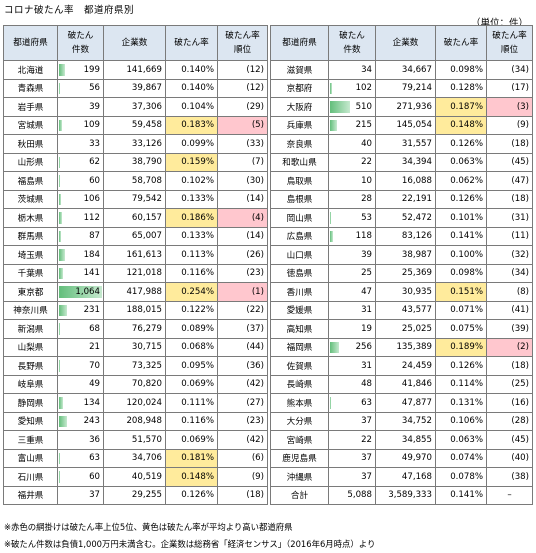 This screenshot has height=553, width=536. I want to click on rate-value: 0.100%, so click(461, 255).